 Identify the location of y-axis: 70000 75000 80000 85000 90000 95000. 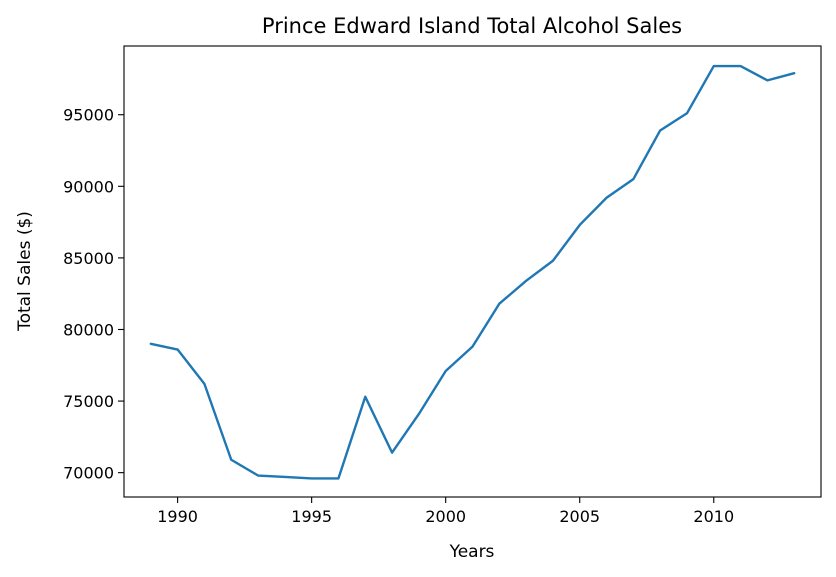
(93, 294).